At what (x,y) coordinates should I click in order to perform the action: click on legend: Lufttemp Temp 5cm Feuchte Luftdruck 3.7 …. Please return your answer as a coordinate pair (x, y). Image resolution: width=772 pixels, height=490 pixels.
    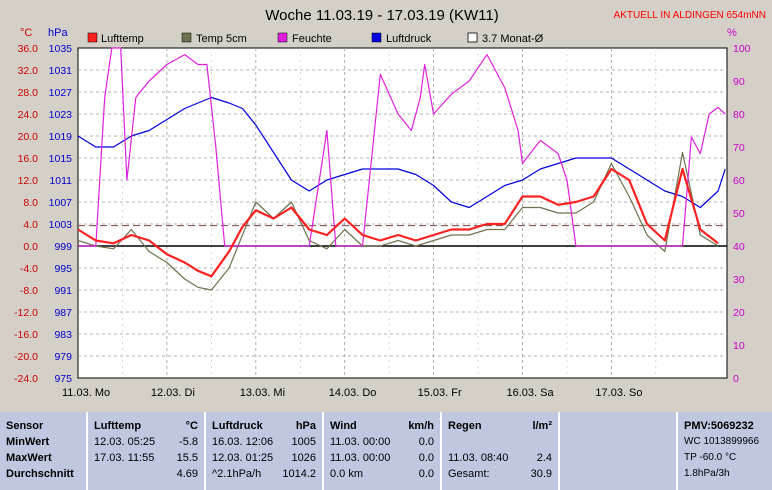
    Looking at the image, I should click on (315, 38).